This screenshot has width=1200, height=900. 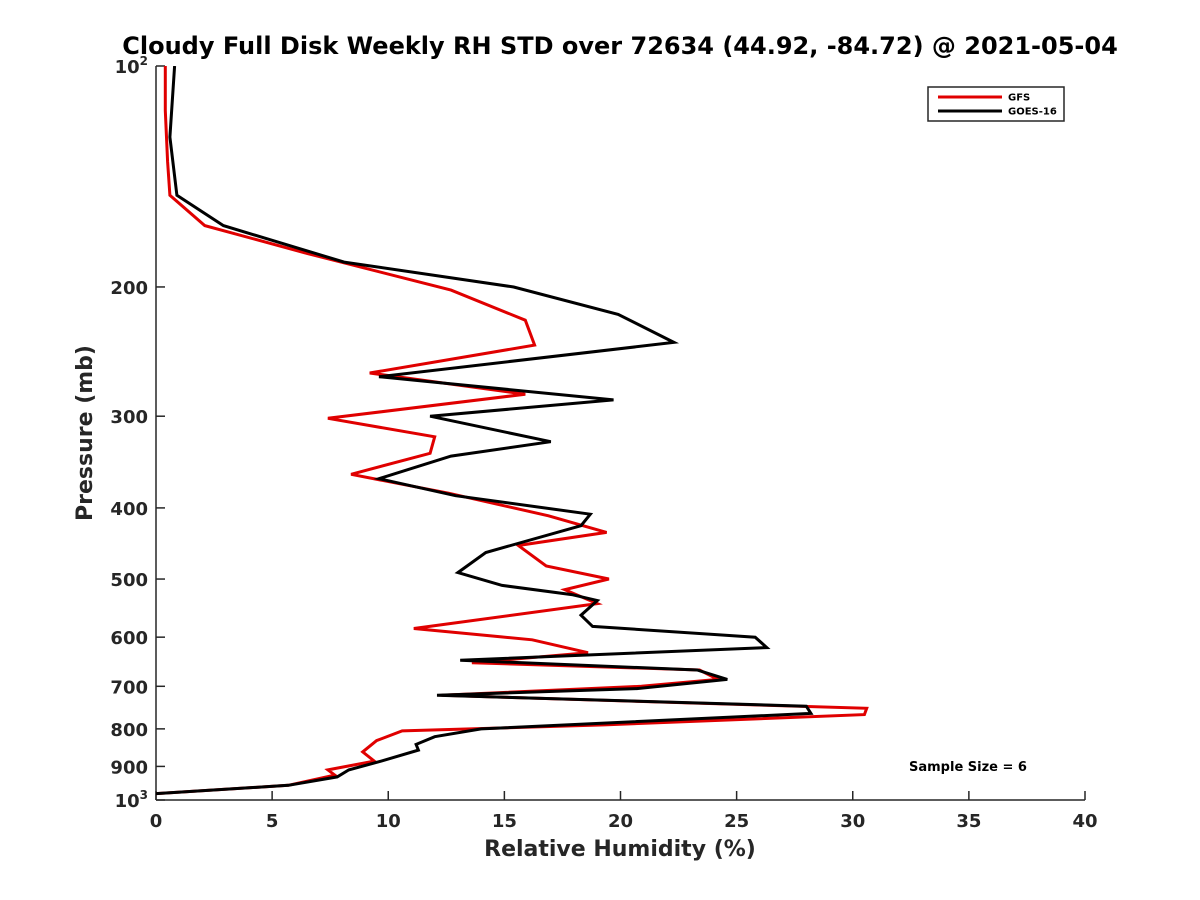 I want to click on y-tick-label: 800, so click(x=129, y=730).